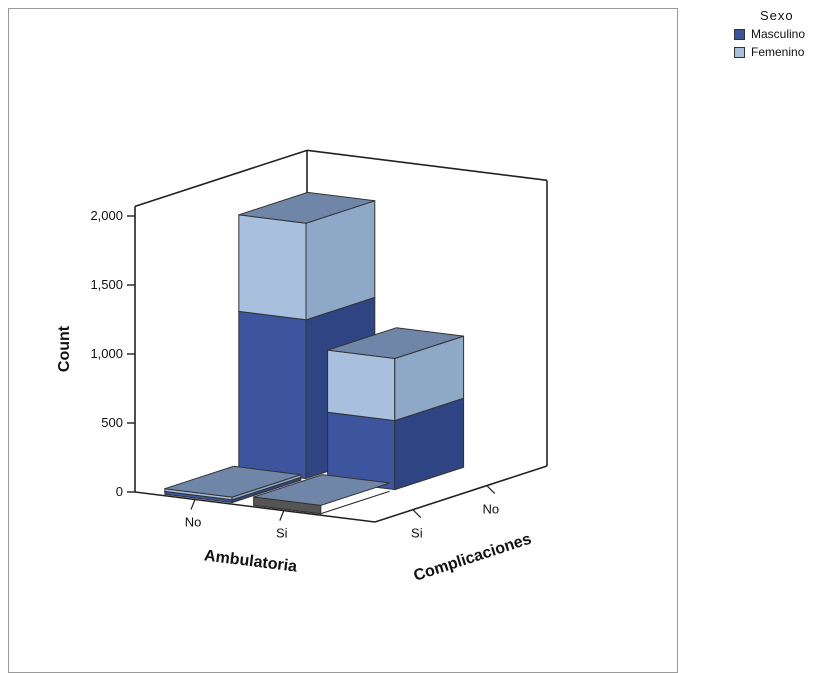 The image size is (828, 673). I want to click on z-category-label: Si, so click(417, 533).